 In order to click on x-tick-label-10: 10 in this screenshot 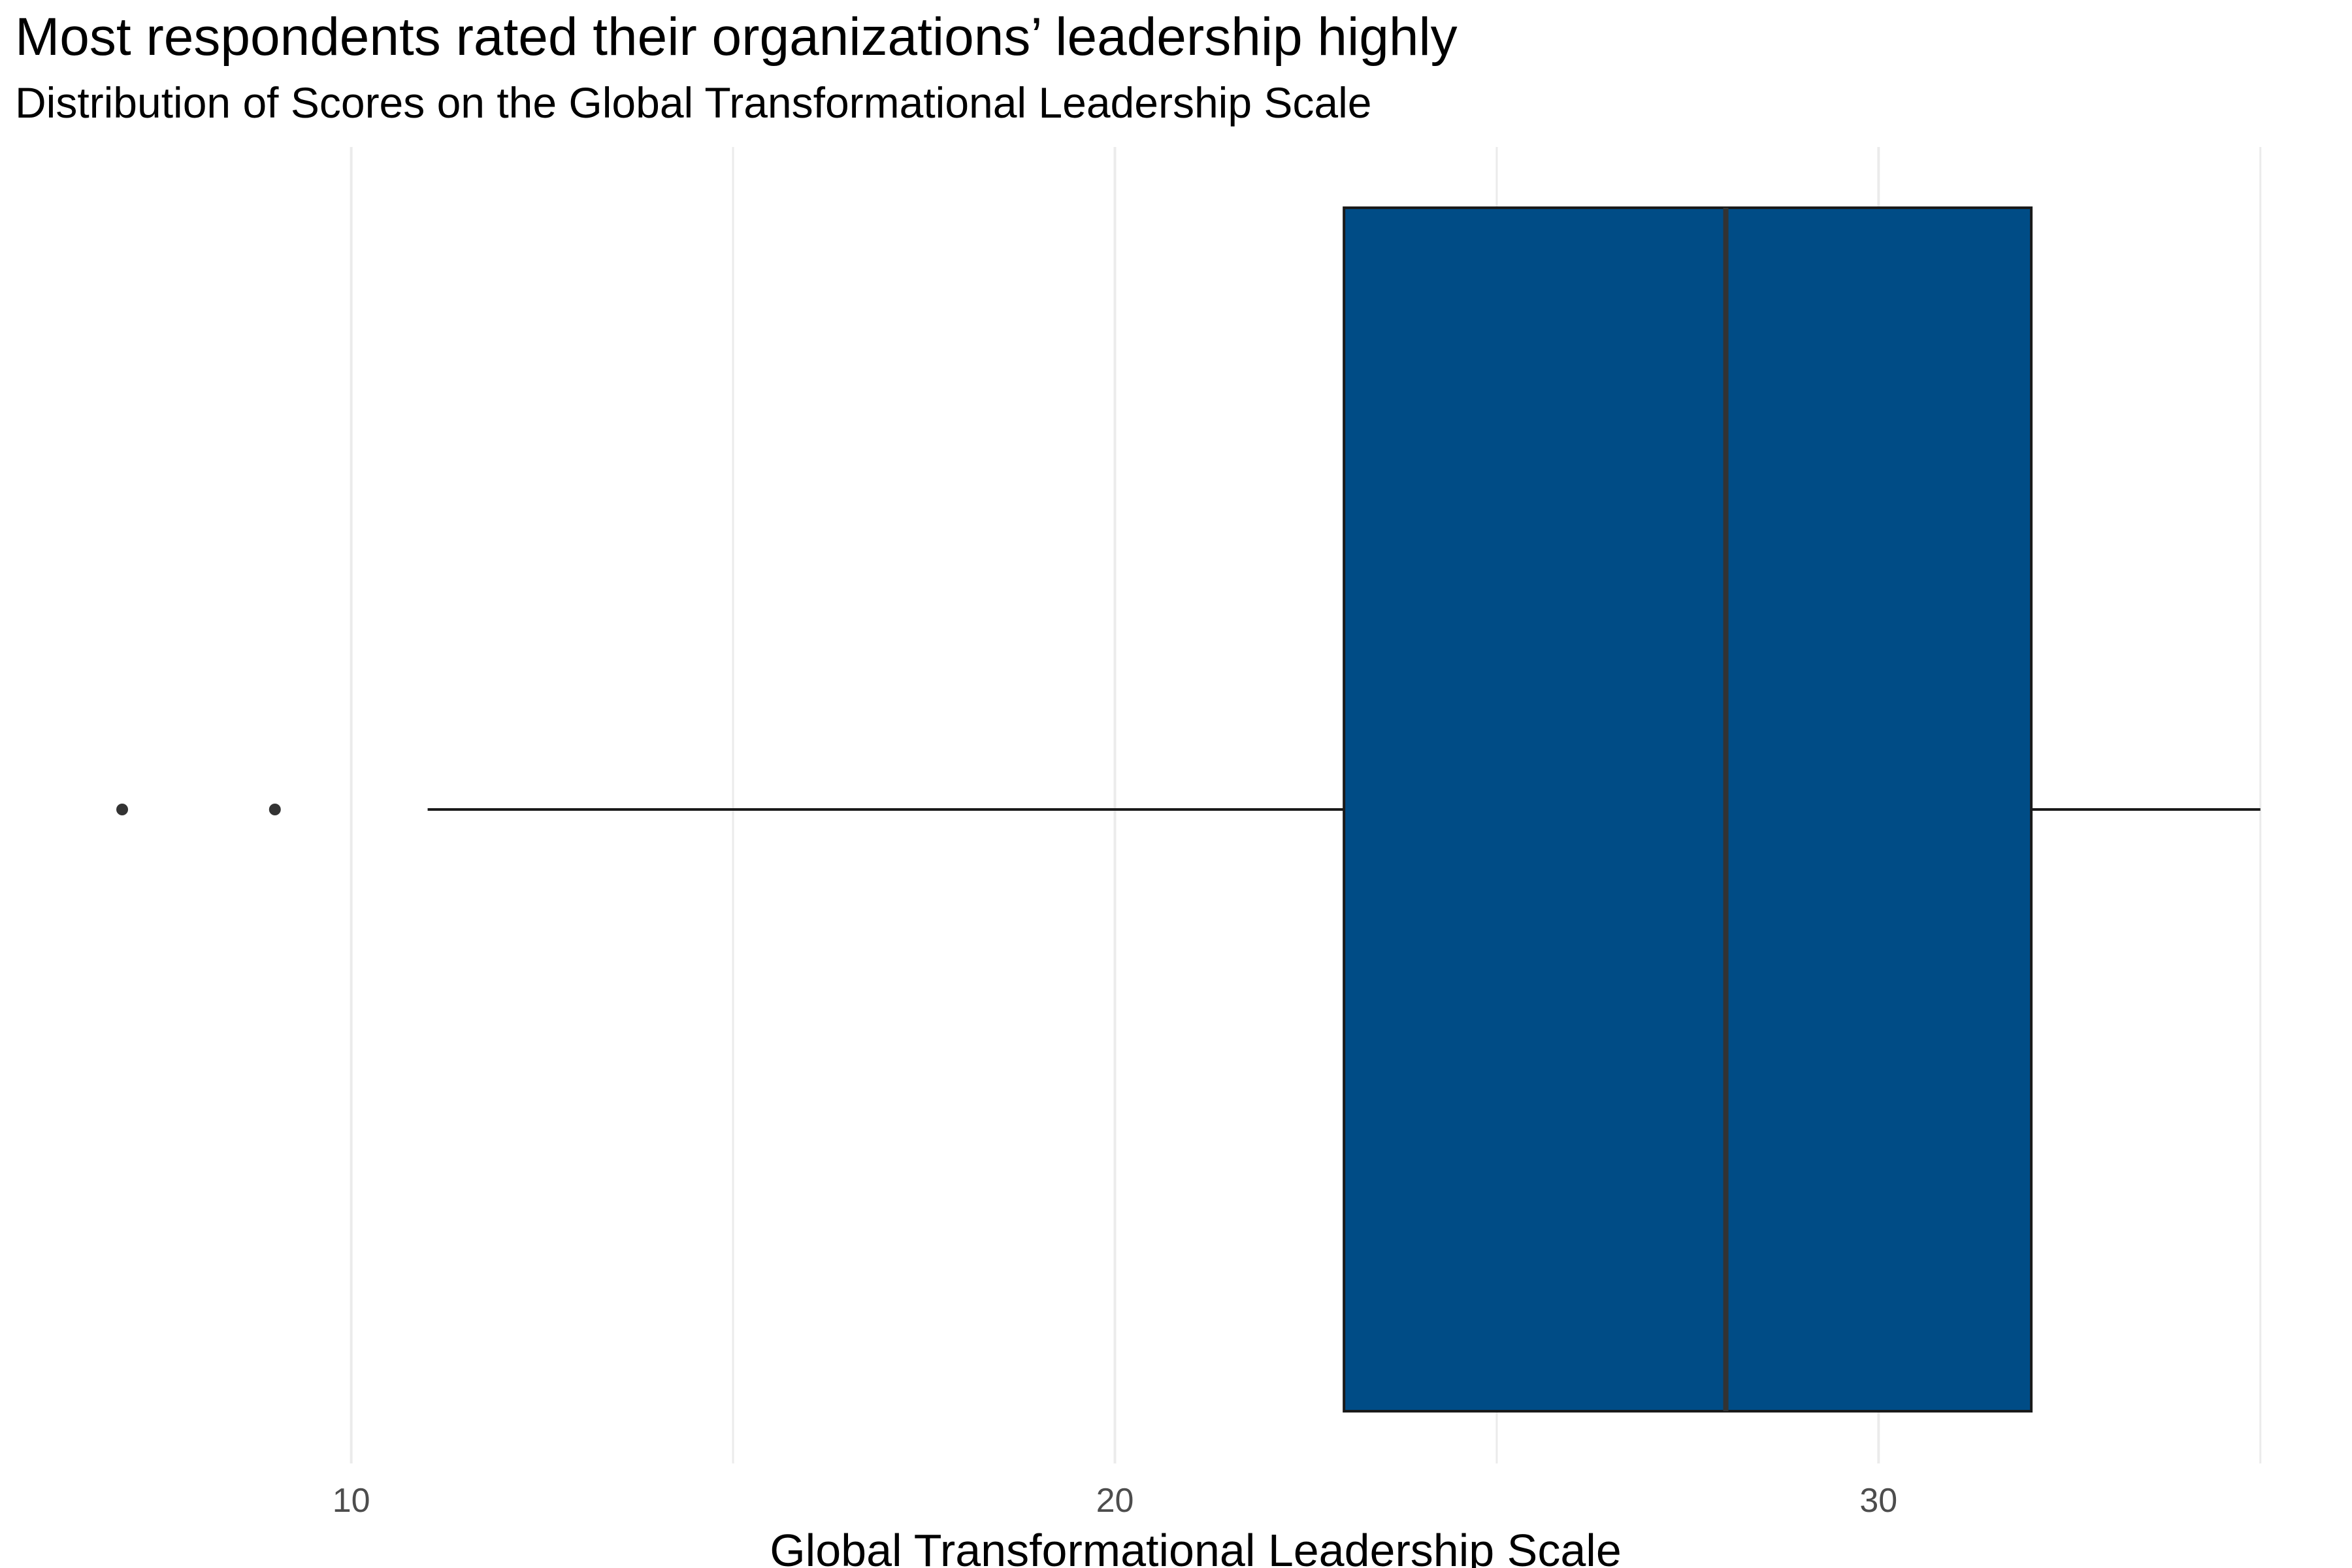, I will do `click(351, 1501)`.